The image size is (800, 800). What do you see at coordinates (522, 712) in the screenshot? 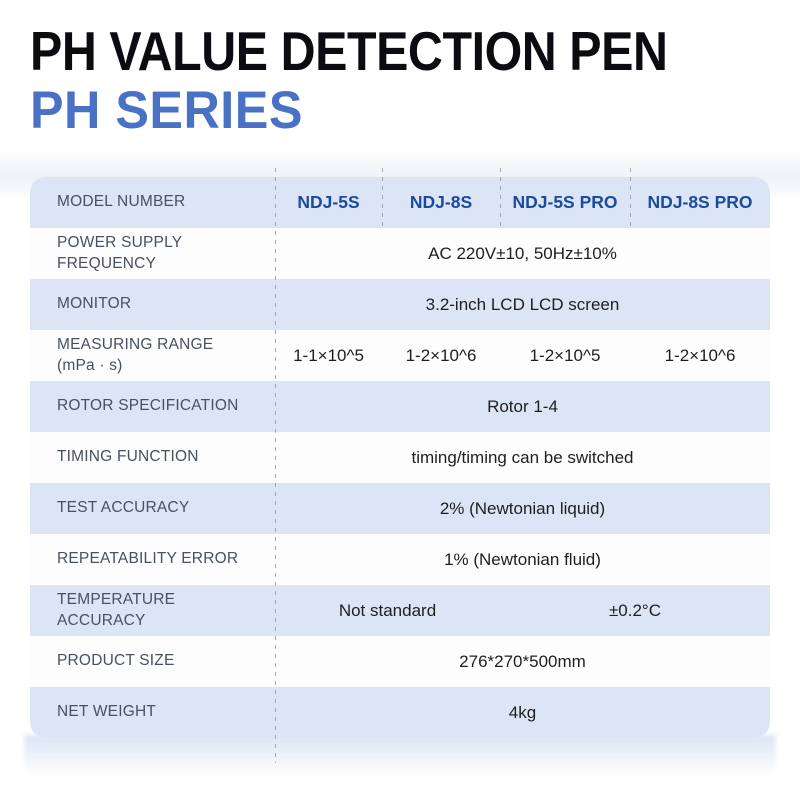
I see `row-value: 4kg` at bounding box center [522, 712].